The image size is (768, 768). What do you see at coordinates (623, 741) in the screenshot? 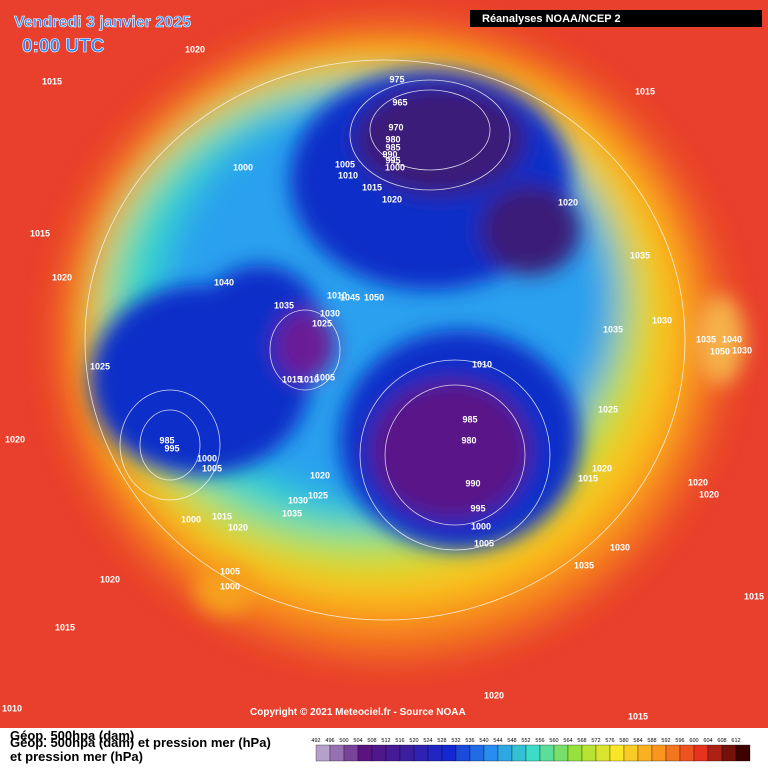
I see `colorbar-label: 580` at bounding box center [623, 741].